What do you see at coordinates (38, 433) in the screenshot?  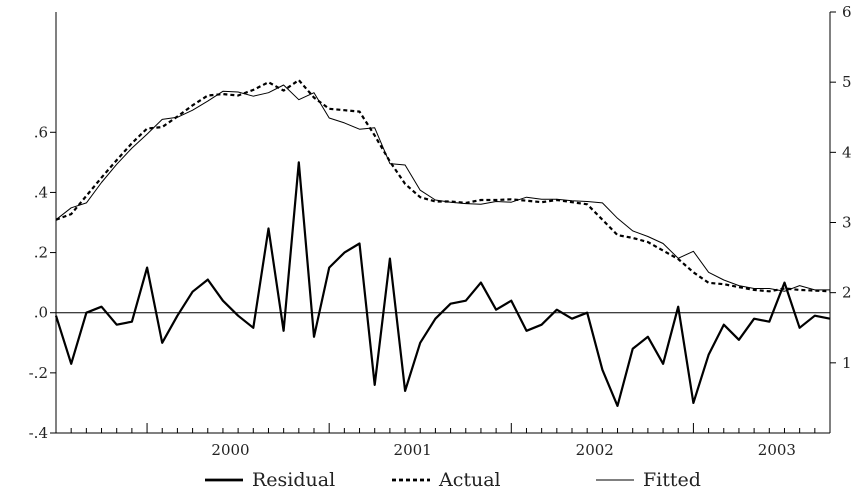 I see `left-axis-tick-label: -.4` at bounding box center [38, 433].